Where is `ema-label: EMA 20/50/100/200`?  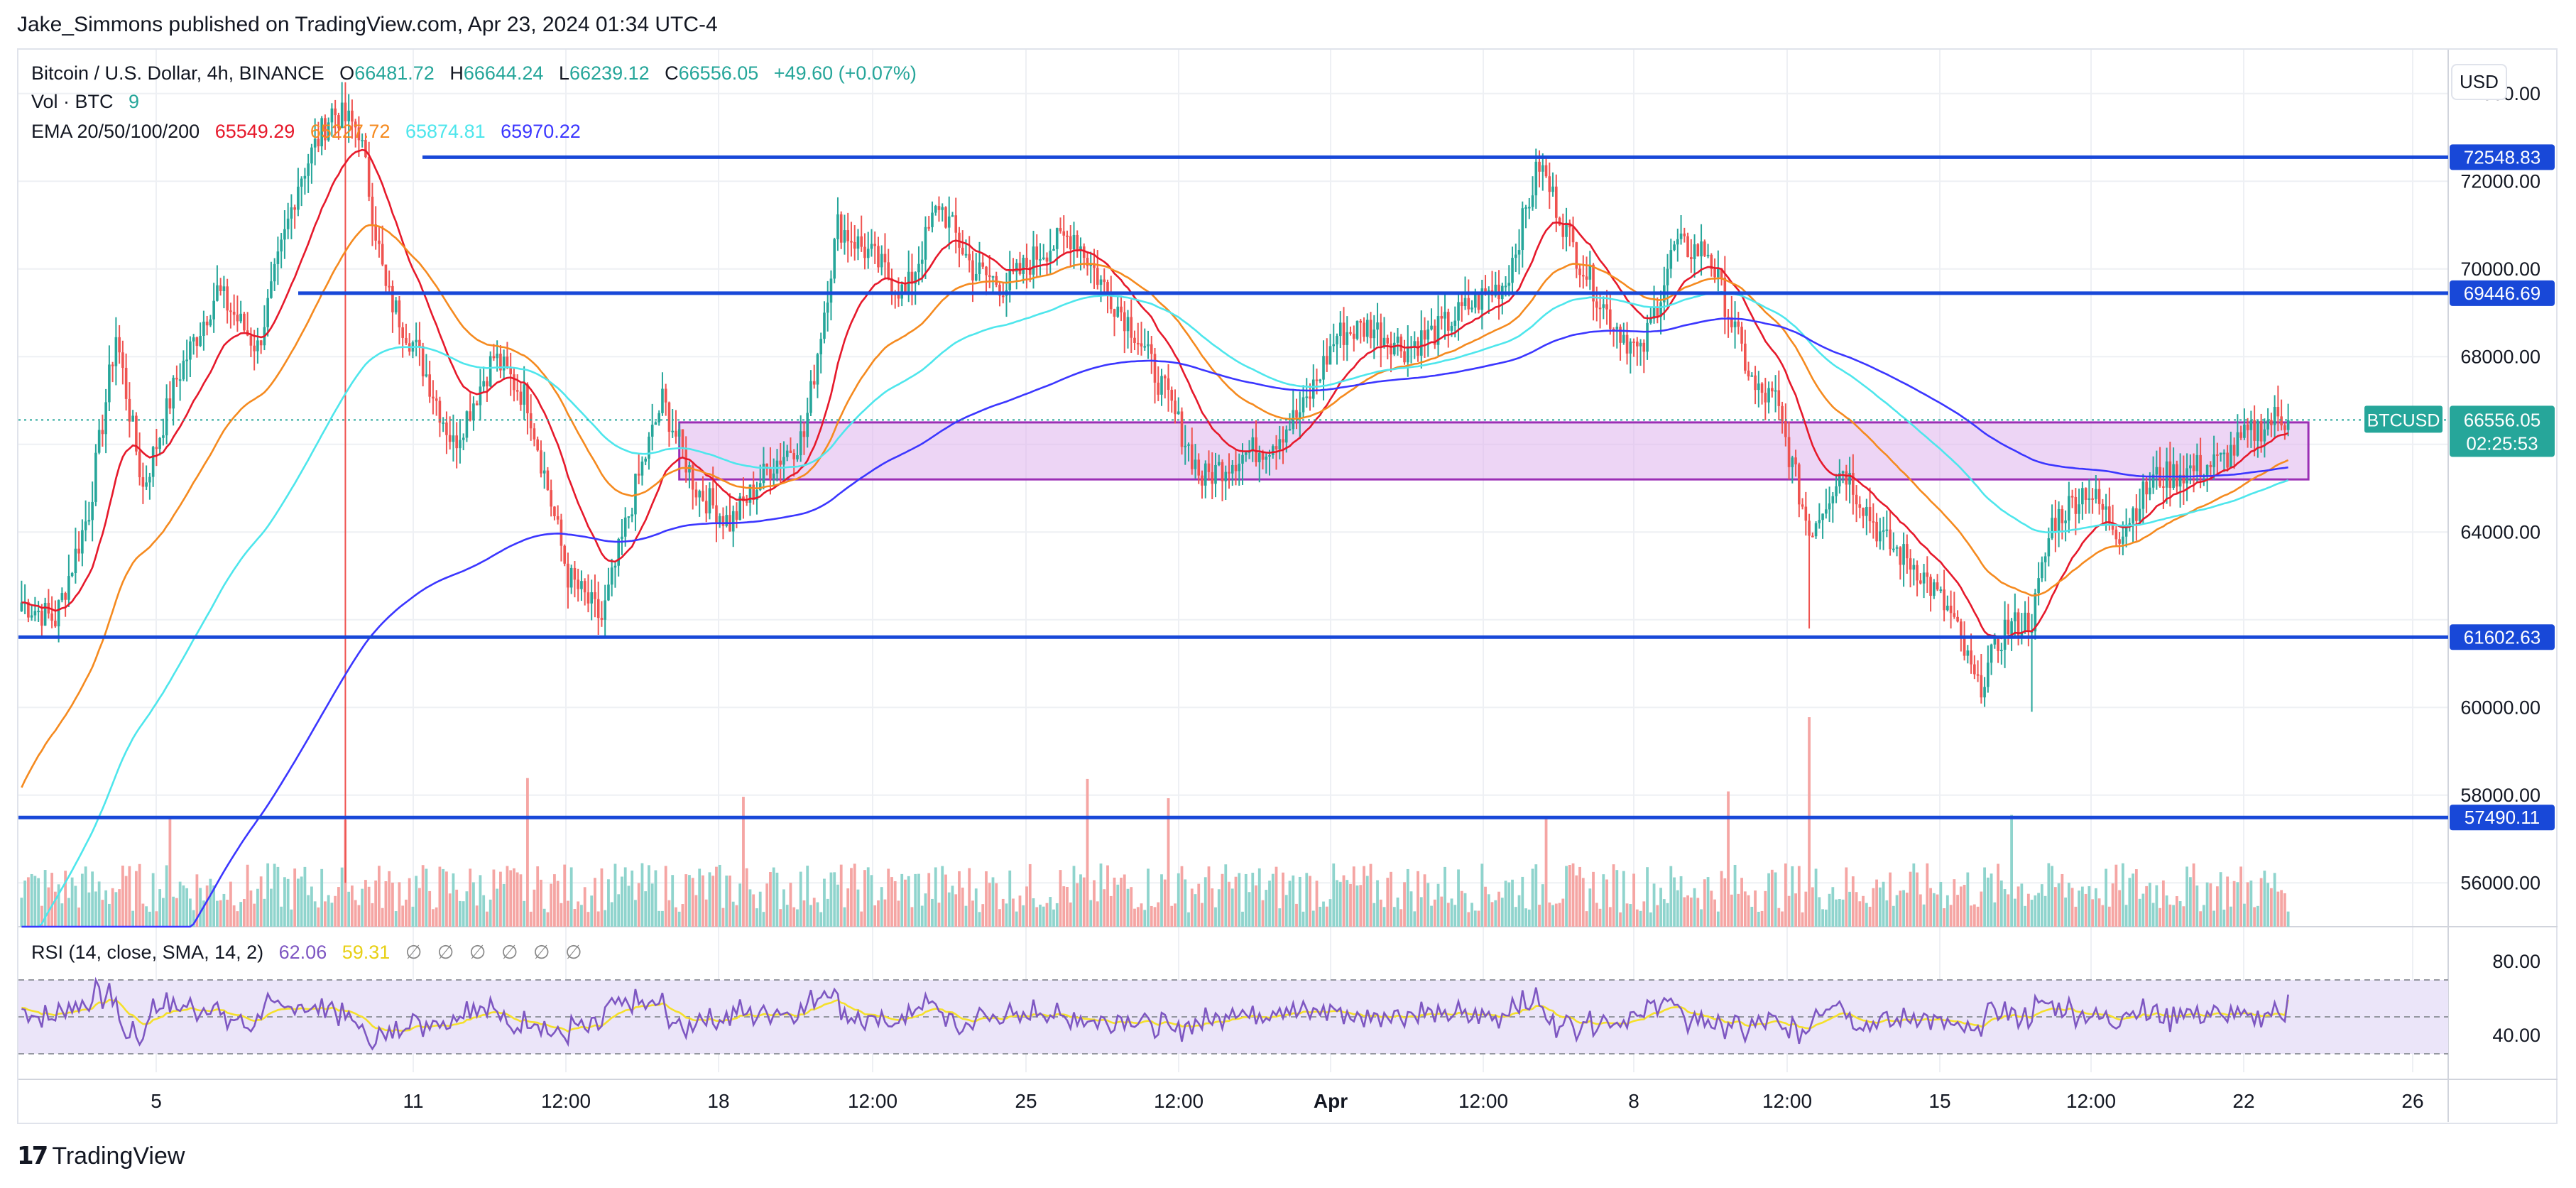
ema-label: EMA 20/50/100/200 is located at coordinates (115, 131).